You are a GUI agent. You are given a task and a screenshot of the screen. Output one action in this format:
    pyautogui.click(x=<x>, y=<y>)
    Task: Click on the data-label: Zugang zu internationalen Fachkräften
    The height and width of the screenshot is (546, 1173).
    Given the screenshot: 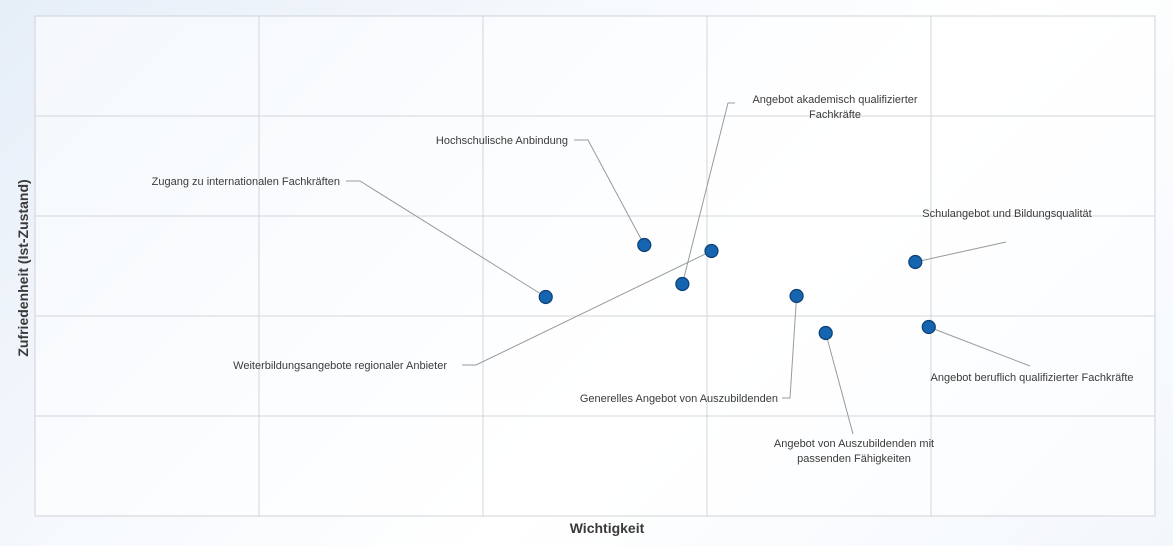 What is the action you would take?
    pyautogui.click(x=246, y=182)
    